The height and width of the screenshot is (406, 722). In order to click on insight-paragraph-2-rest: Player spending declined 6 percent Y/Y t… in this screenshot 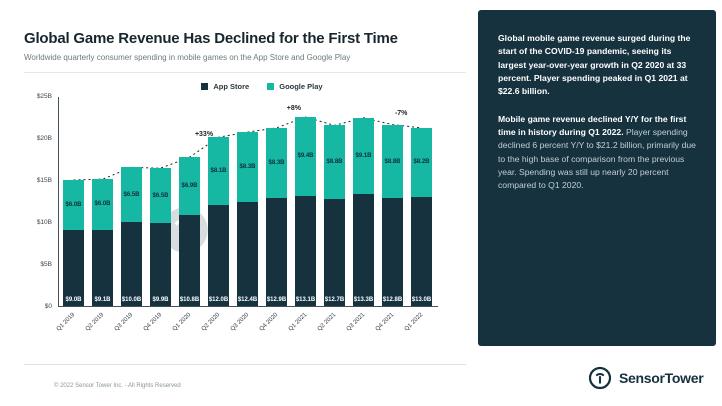, I will do `click(597, 158)`.